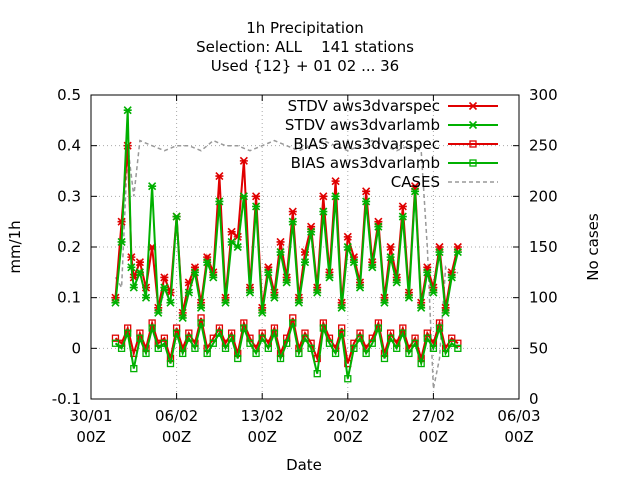  What do you see at coordinates (304, 465) in the screenshot?
I see `x-axis-label: Date` at bounding box center [304, 465].